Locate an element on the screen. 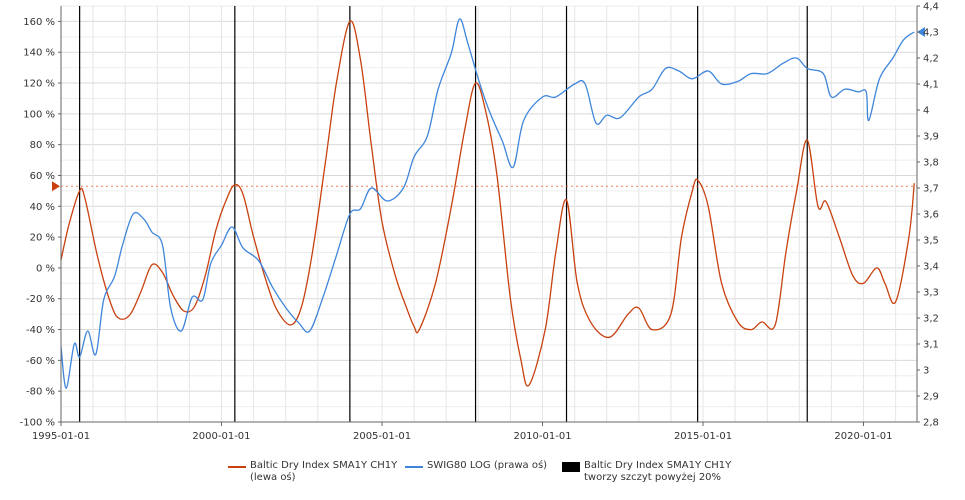  y-right-tick-label: 3,8 is located at coordinates (931, 163).